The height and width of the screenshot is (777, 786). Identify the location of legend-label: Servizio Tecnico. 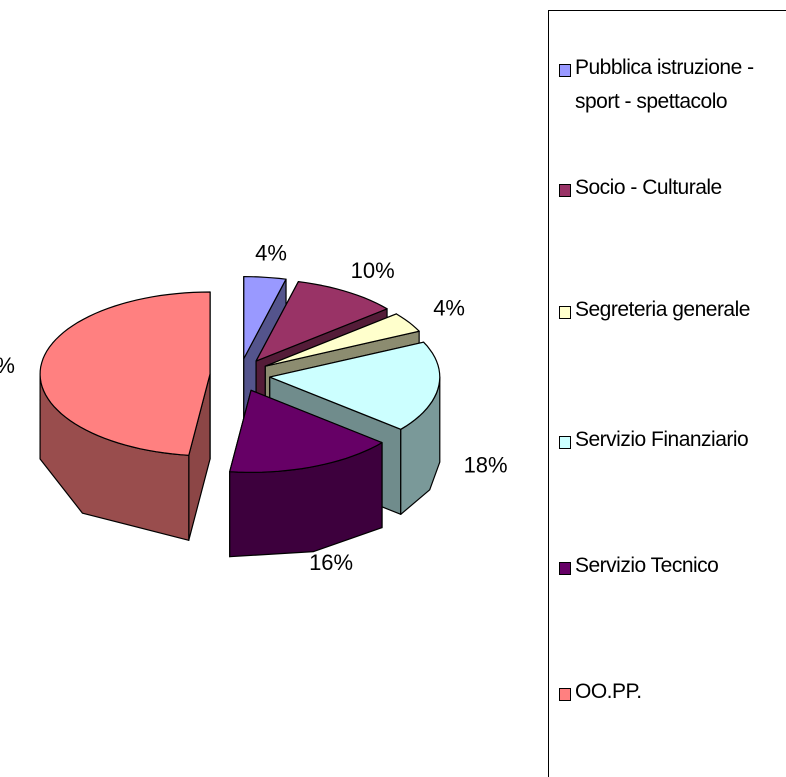
(647, 565).